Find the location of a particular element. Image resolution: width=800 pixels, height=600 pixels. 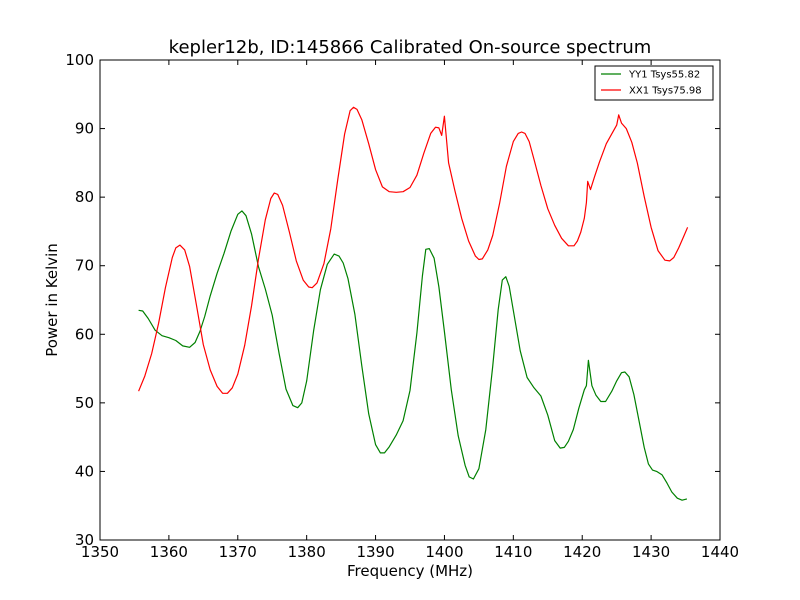

x-tick-label: 1410 is located at coordinates (513, 552).